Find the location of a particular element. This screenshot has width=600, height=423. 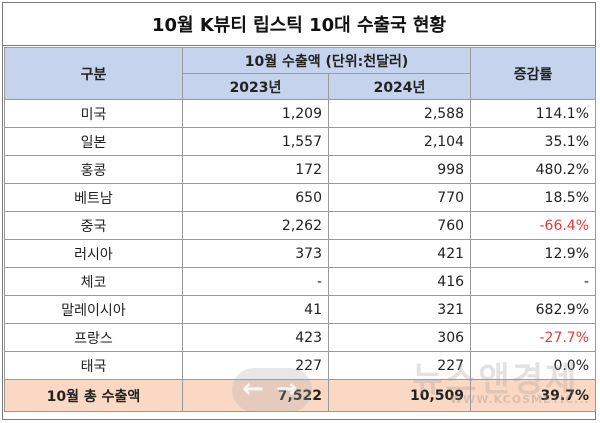

value-2023-cell: - is located at coordinates (255, 281).